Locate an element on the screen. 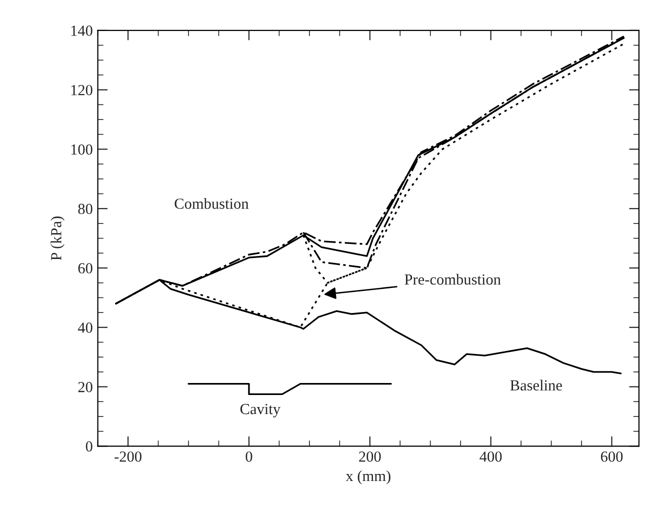  x-tick-label: -200 is located at coordinates (128, 456).